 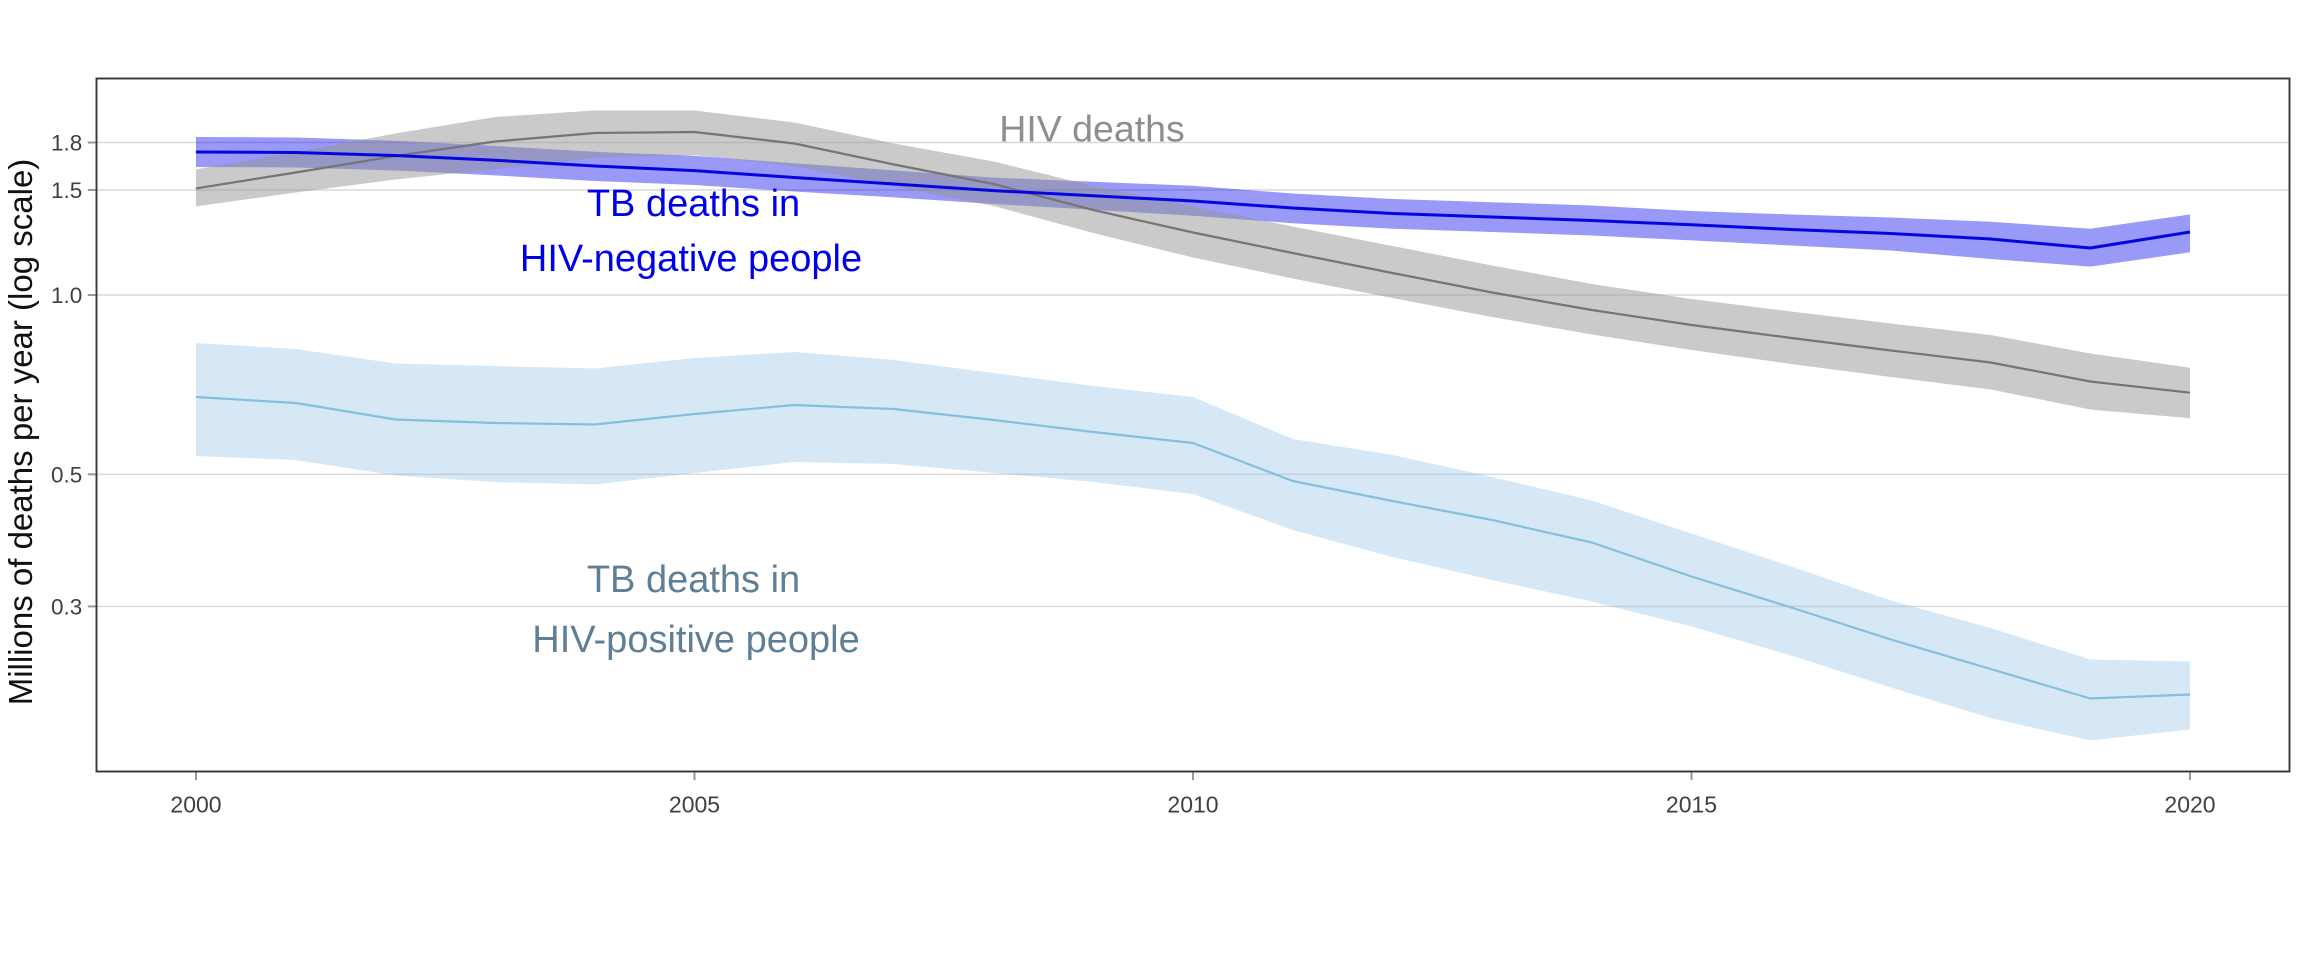 What do you see at coordinates (195, 805) in the screenshot?
I see `svg-text: 2000` at bounding box center [195, 805].